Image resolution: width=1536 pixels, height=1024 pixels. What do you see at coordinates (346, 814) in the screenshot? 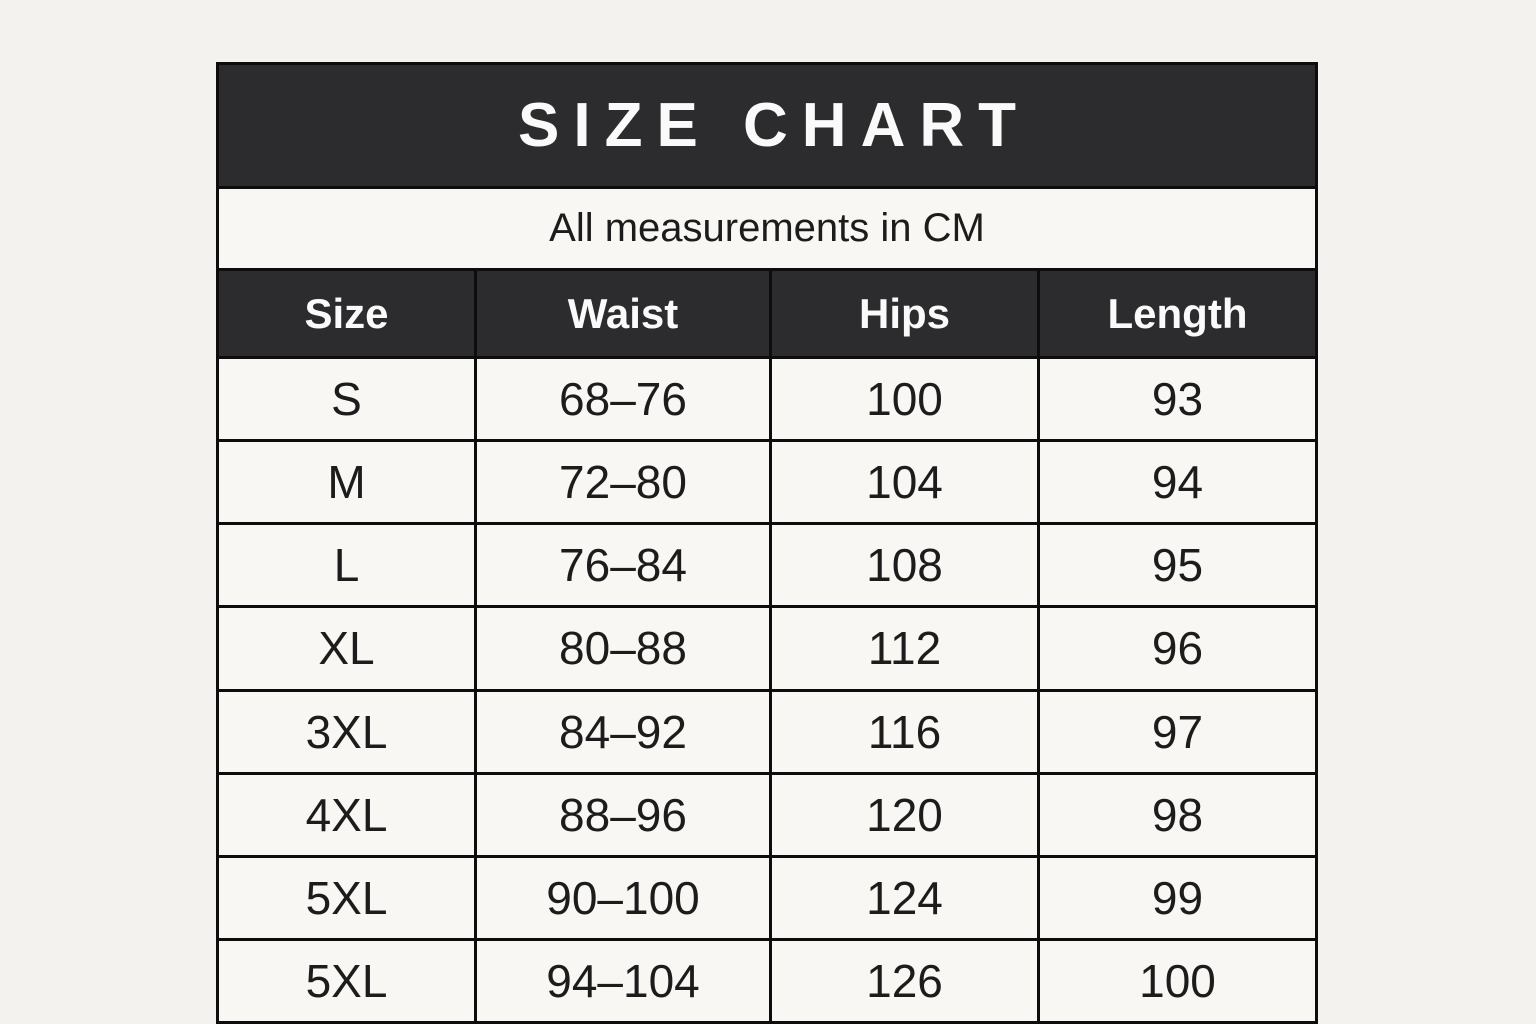
I see `table-cell: 4XL` at bounding box center [346, 814].